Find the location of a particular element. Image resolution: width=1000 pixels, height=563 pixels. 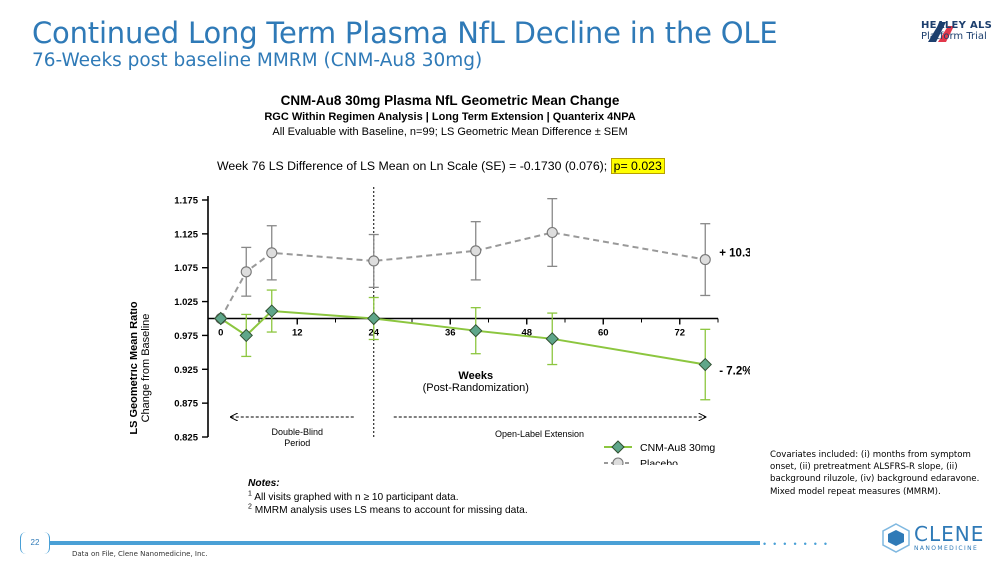

p-value-badge: p= 0.023 is located at coordinates (637, 166).